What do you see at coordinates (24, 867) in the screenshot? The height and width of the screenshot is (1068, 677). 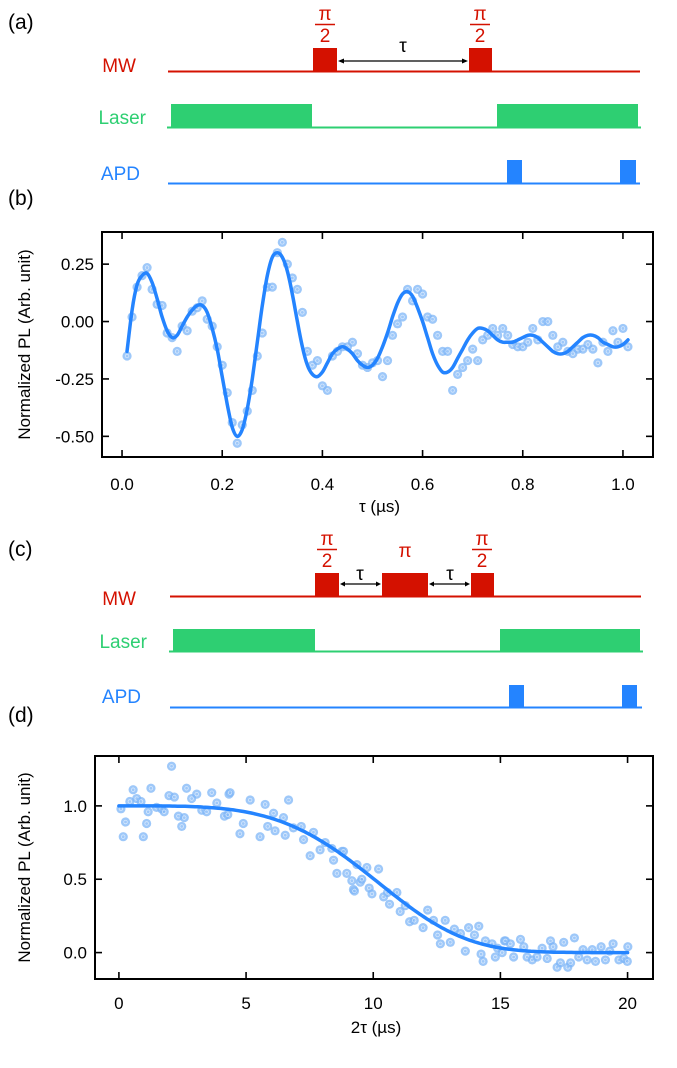 I see `y-axis-title: Normalized PL (Arb. unit)` at bounding box center [24, 867].